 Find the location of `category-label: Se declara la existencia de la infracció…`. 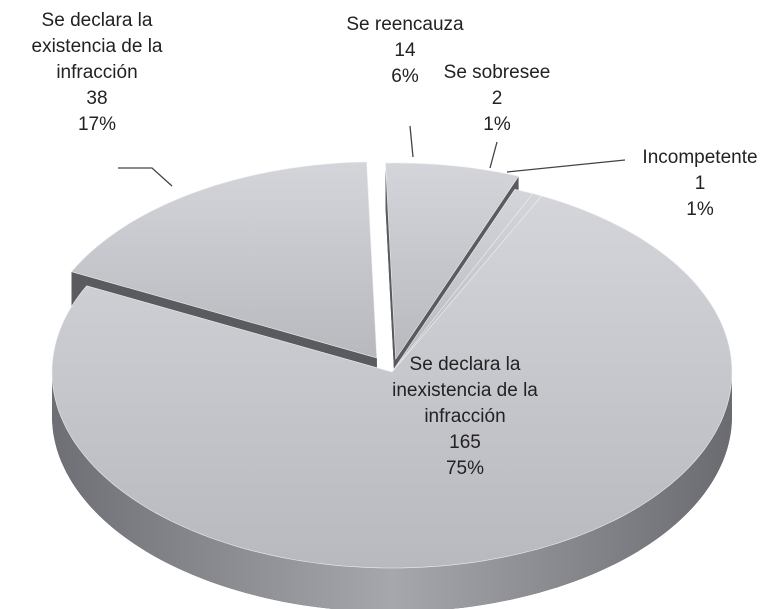

category-label: Se declara la existencia de la infracció… is located at coordinates (97, 46).